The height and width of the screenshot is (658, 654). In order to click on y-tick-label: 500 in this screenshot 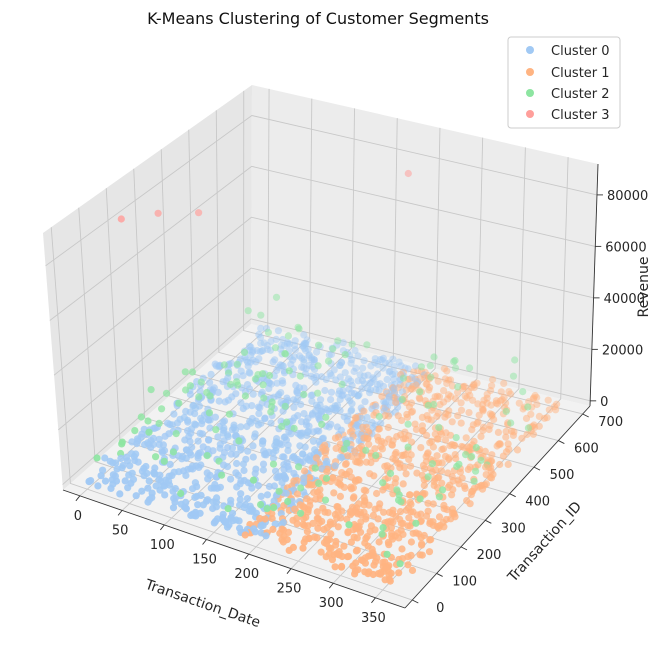, I will do `click(562, 475)`.